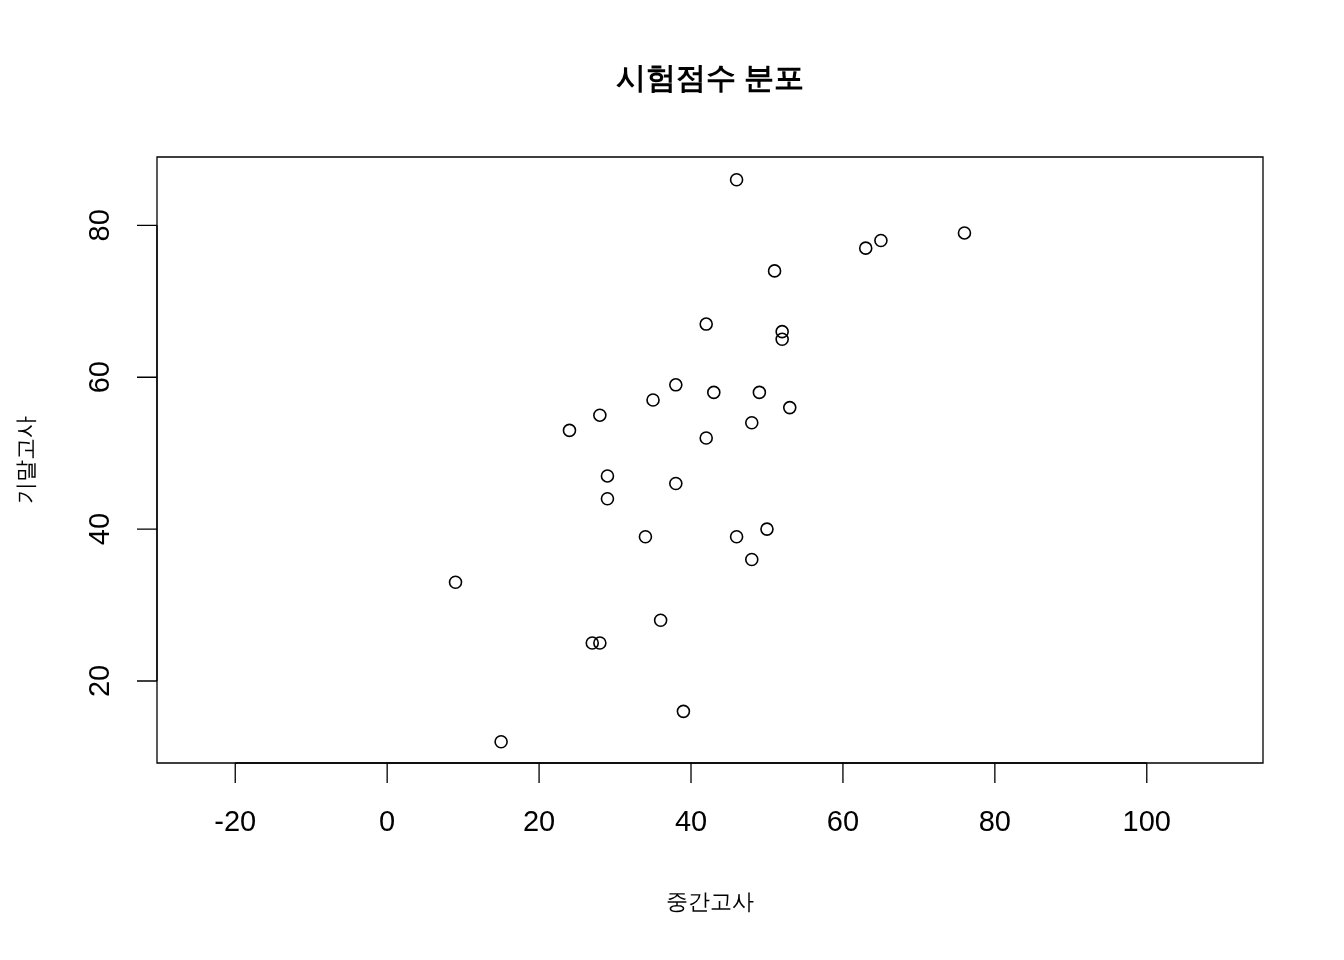 This screenshot has width=1344, height=960. Describe the element at coordinates (710, 78) in the screenshot. I see `chart-title: 시험점수 분포` at that location.